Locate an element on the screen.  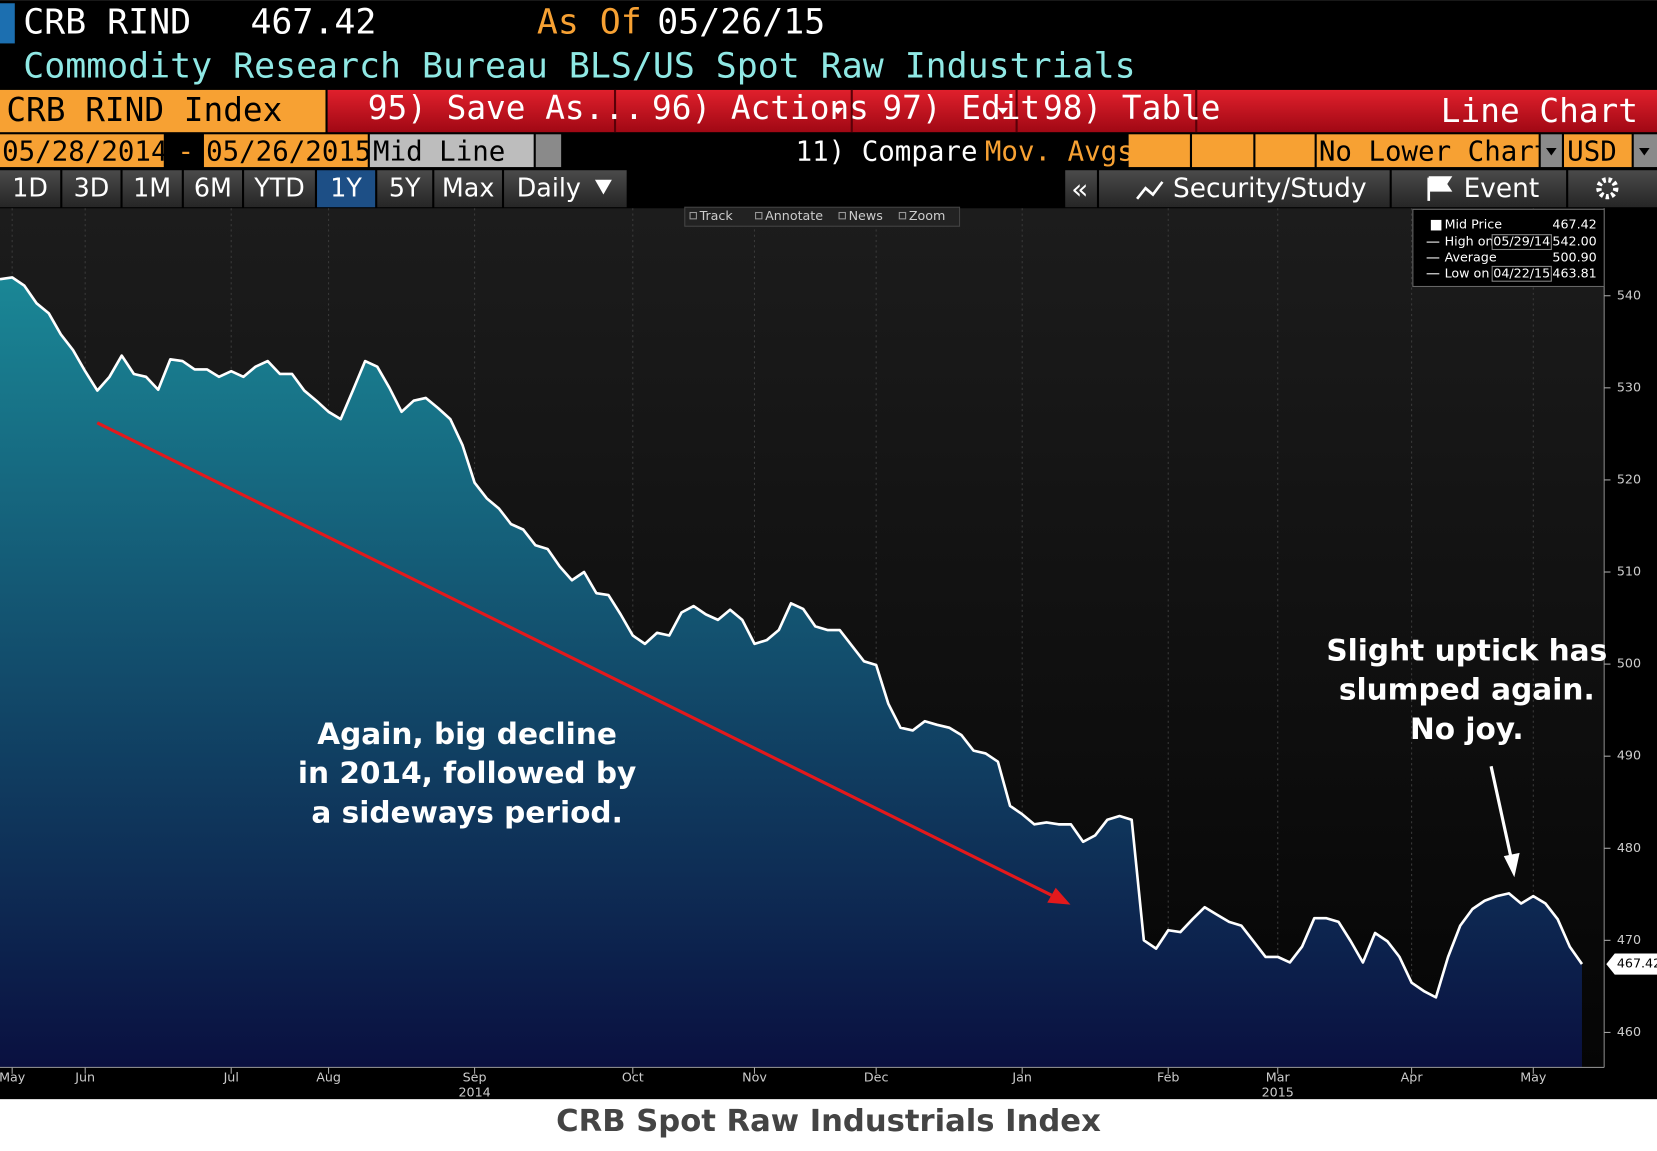
last-price-tag is located at coordinates (1631, 964).